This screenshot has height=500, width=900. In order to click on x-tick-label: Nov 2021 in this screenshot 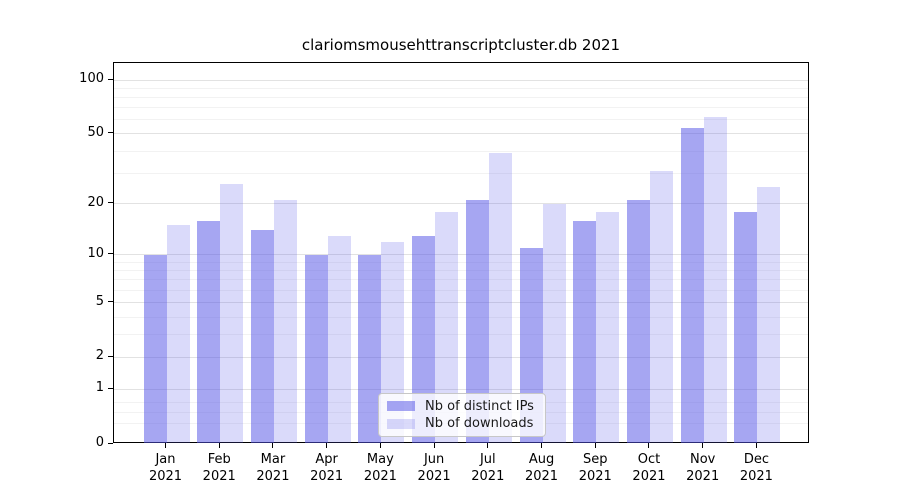, I will do `click(703, 468)`.